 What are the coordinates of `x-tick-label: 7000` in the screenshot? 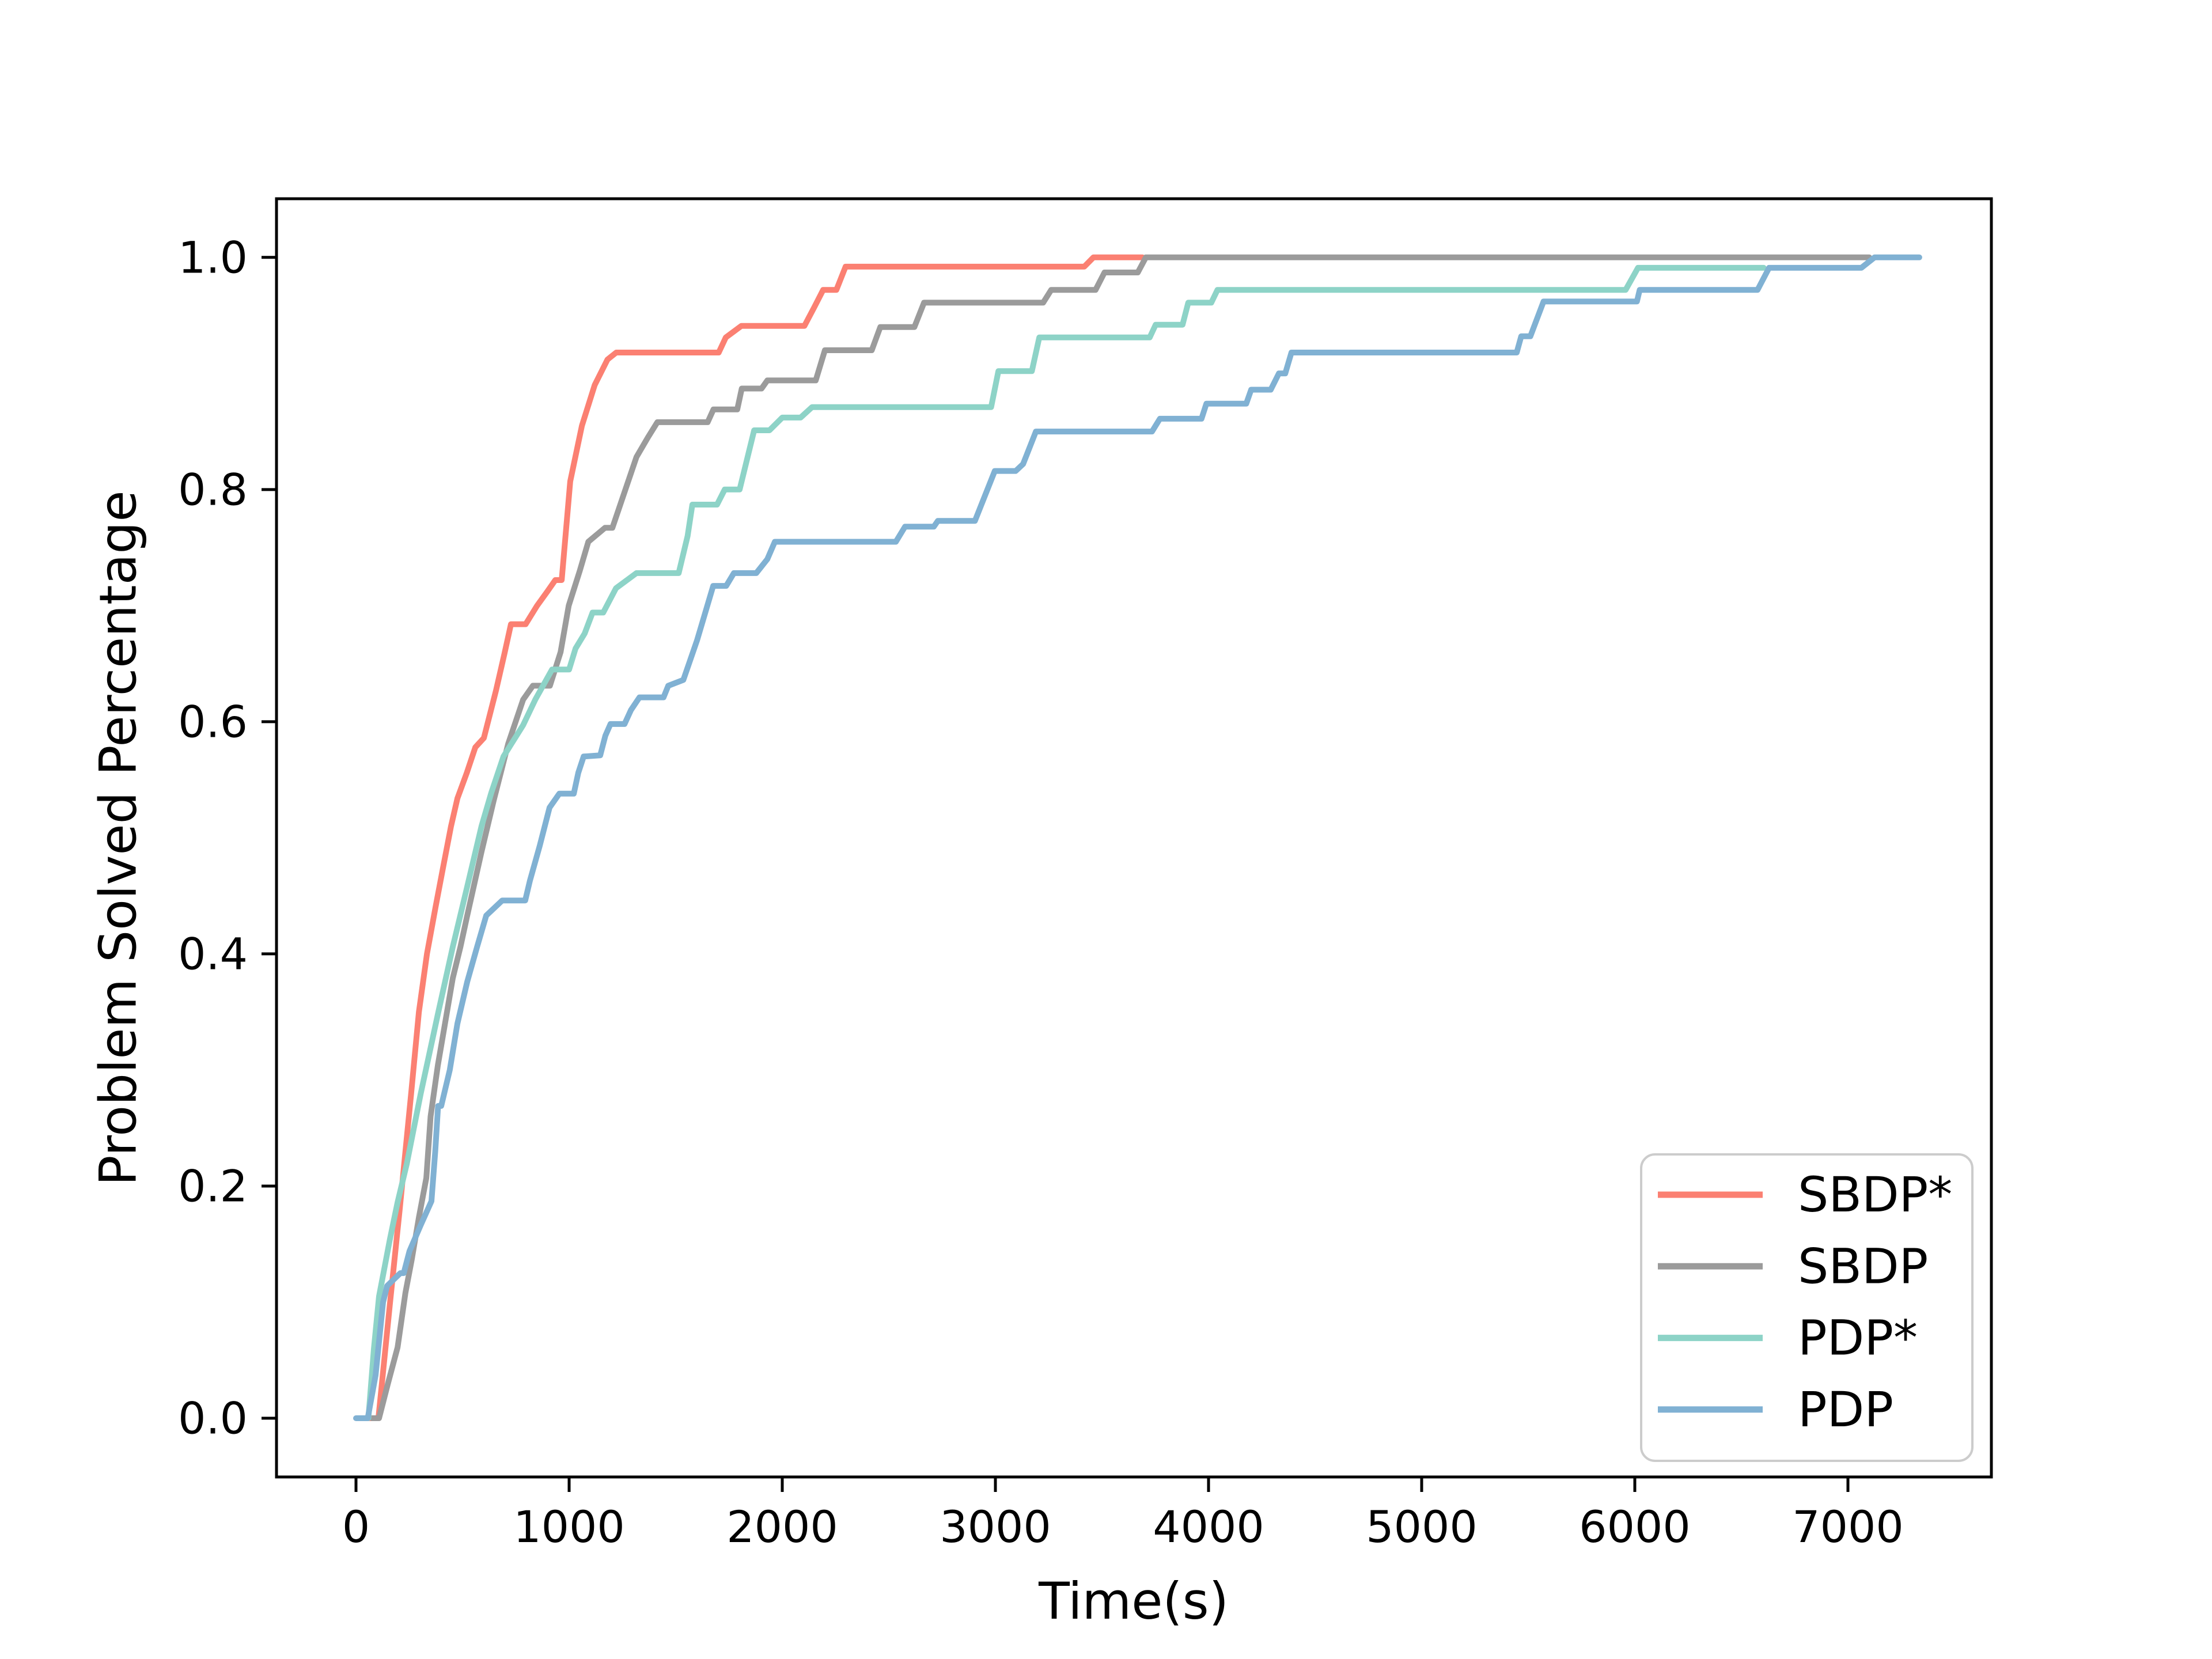 It's located at (1847, 1526).